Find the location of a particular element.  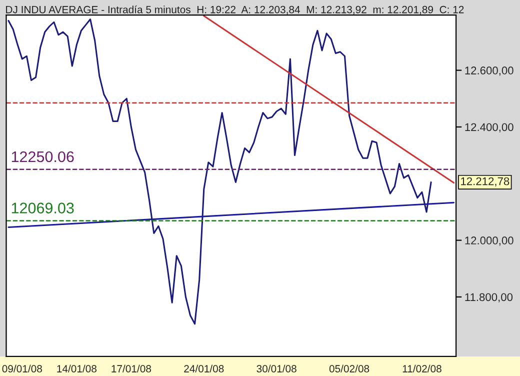

x-tick-label: 05/02/08 is located at coordinates (349, 368).